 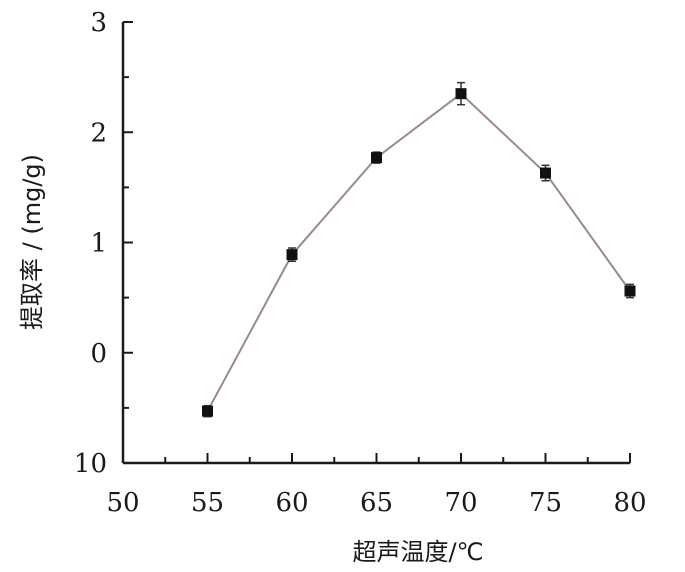 I want to click on x-tick-label: 60, so click(x=291, y=503).